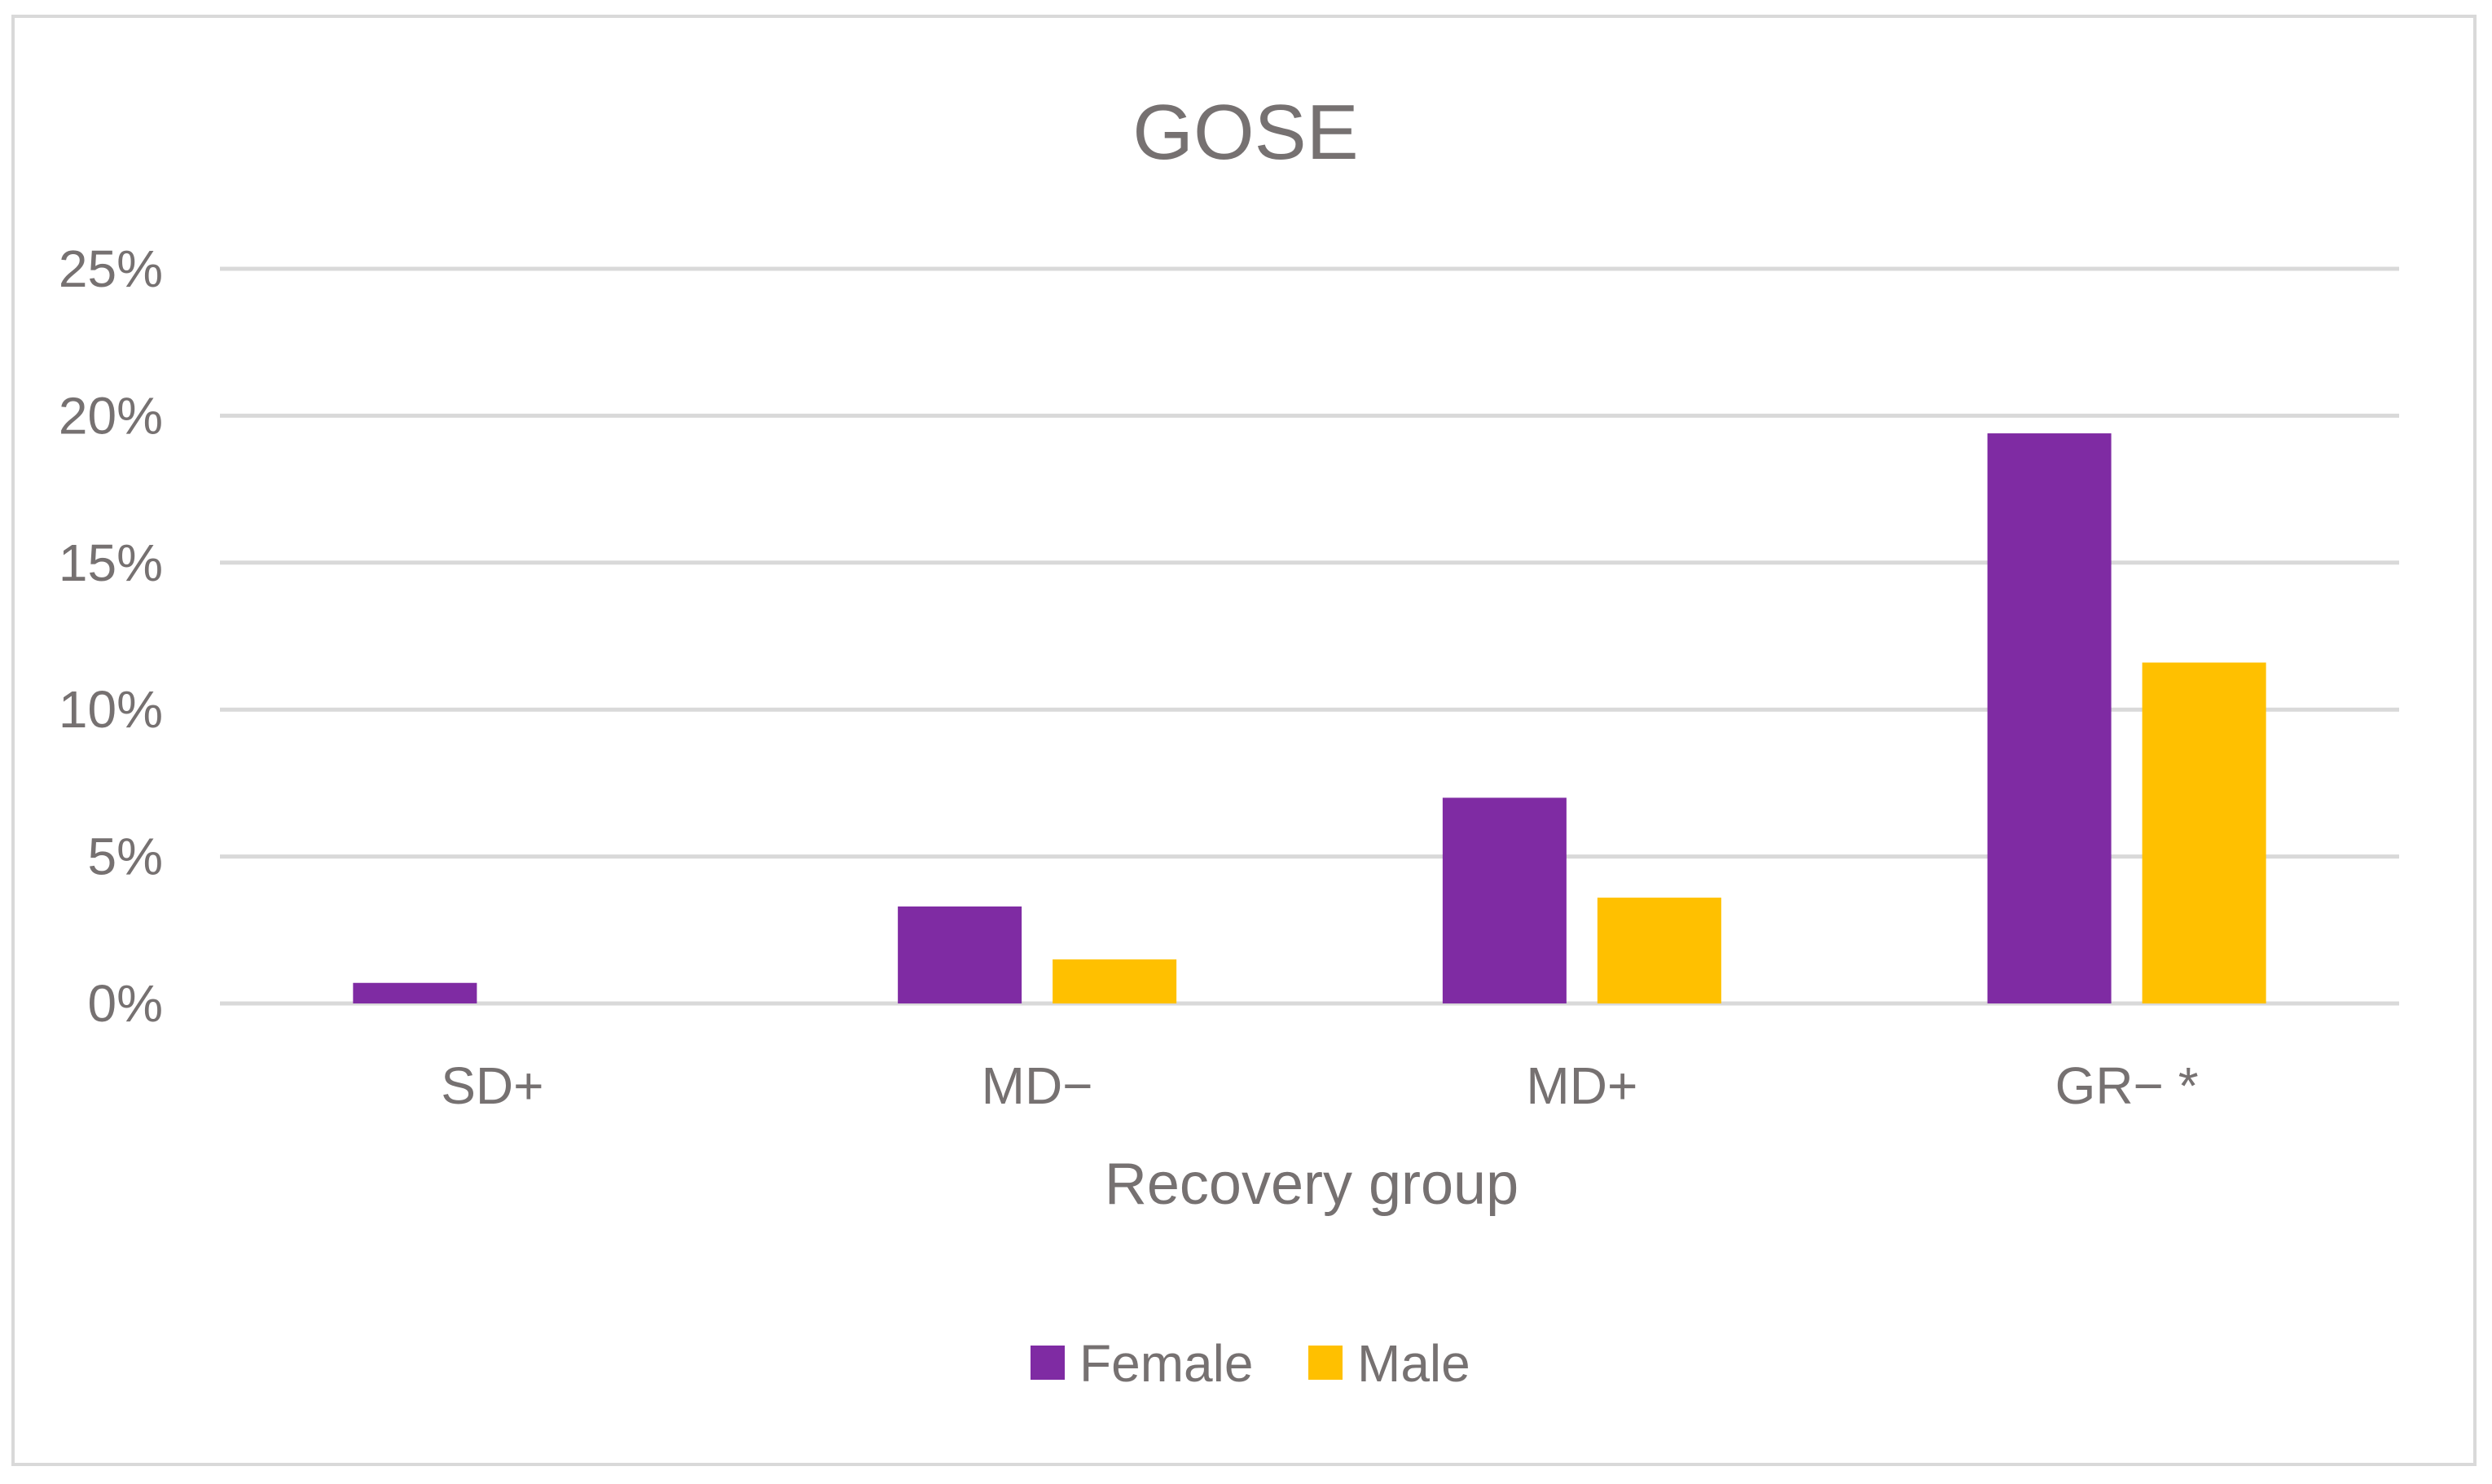  I want to click on legend-swatch-male, so click(1325, 1363).